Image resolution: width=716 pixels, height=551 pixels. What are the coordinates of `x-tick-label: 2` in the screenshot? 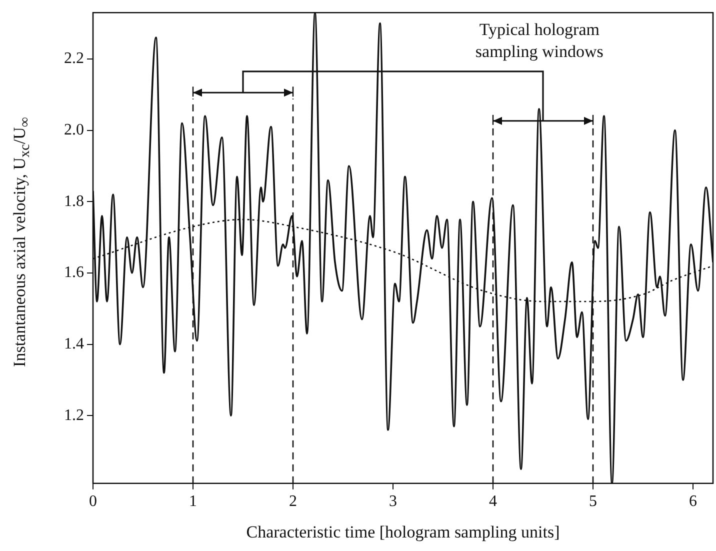 It's located at (293, 501).